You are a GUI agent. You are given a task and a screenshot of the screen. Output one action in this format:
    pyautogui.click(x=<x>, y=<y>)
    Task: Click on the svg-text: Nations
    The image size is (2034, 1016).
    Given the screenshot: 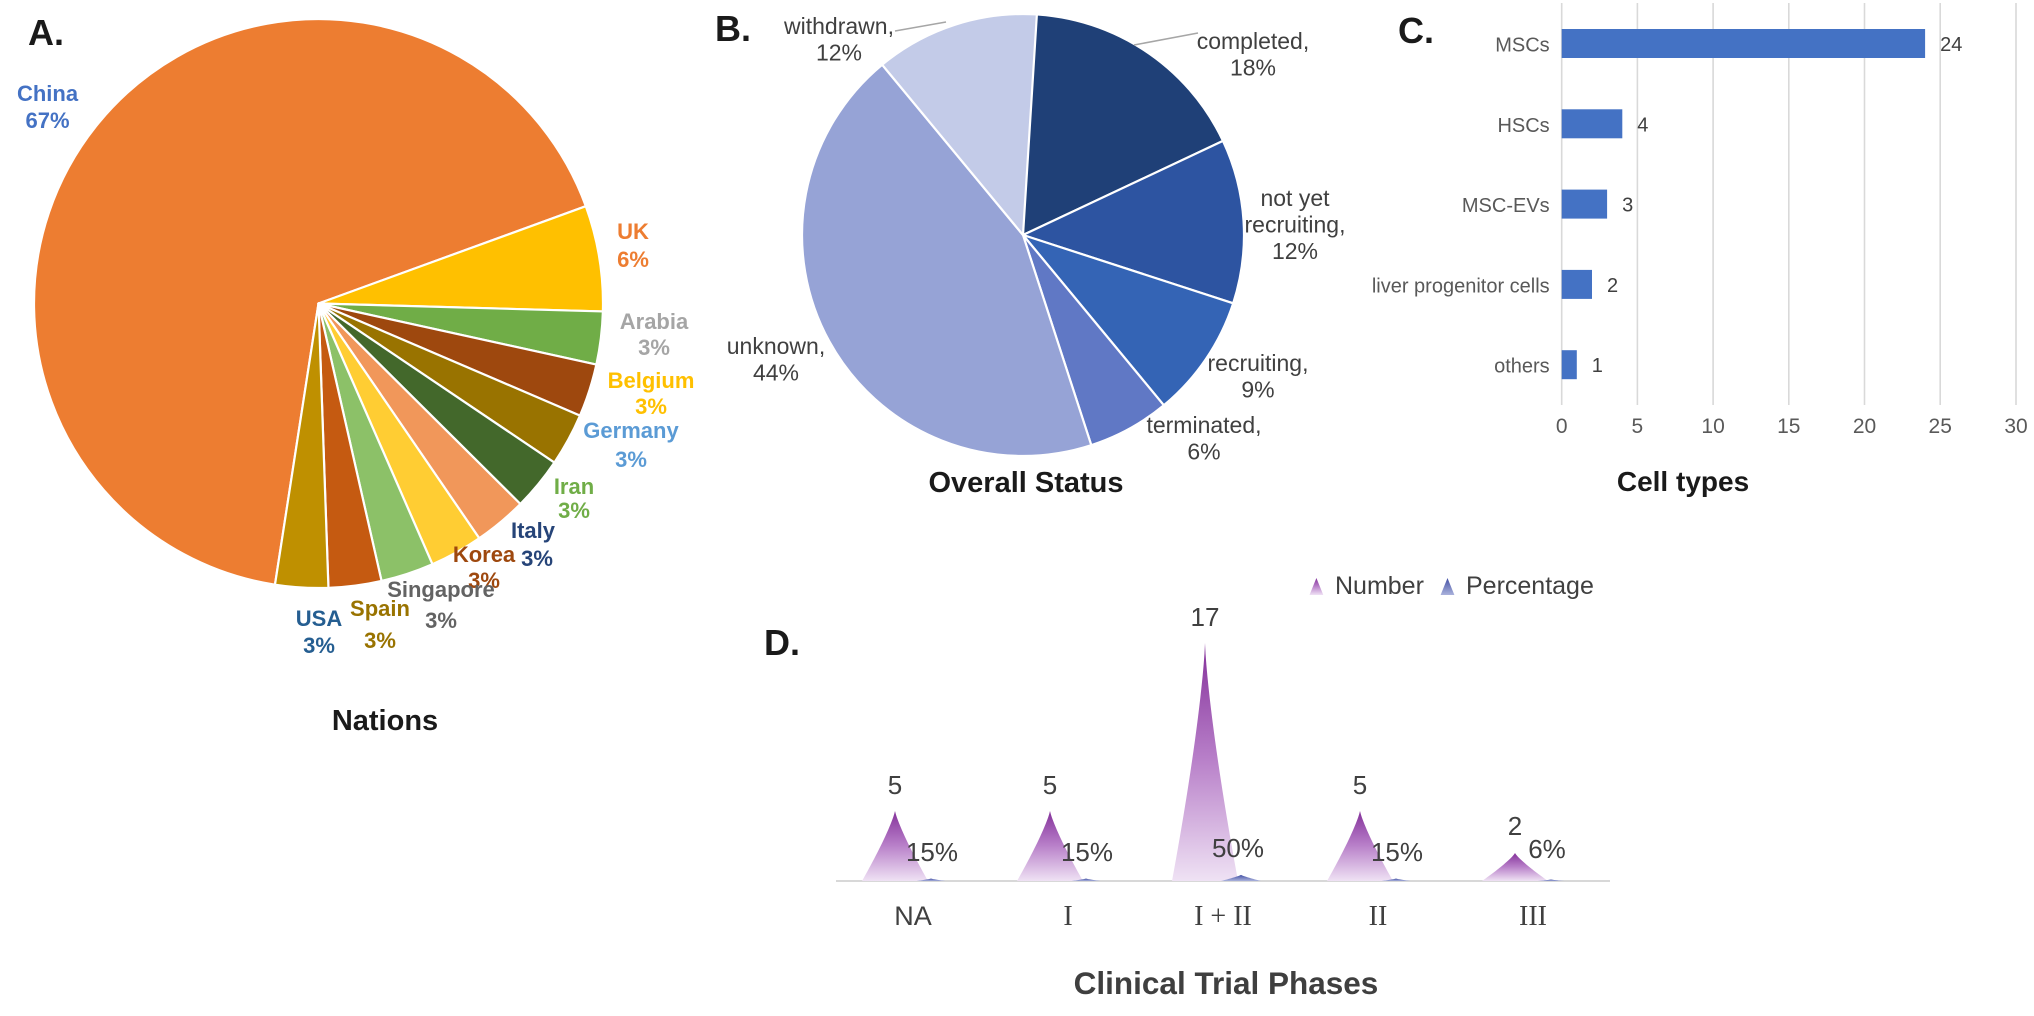 What is the action you would take?
    pyautogui.click(x=385, y=721)
    